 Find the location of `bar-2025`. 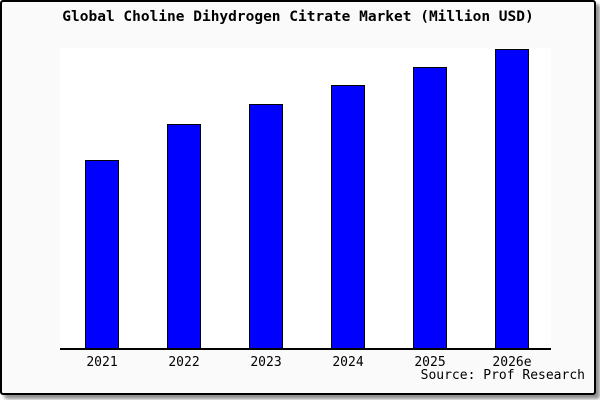

bar-2025 is located at coordinates (430, 207).